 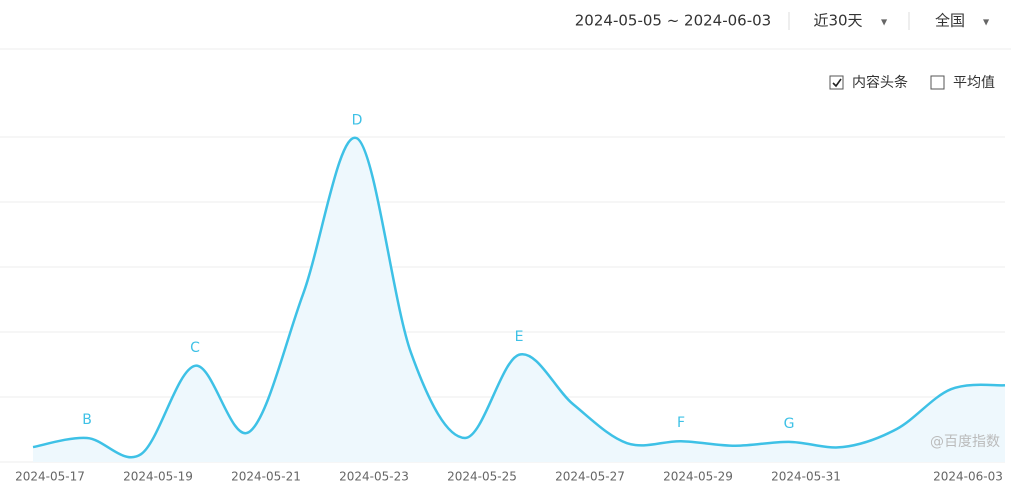 What do you see at coordinates (965, 442) in the screenshot?
I see `watermark: @百度指数` at bounding box center [965, 442].